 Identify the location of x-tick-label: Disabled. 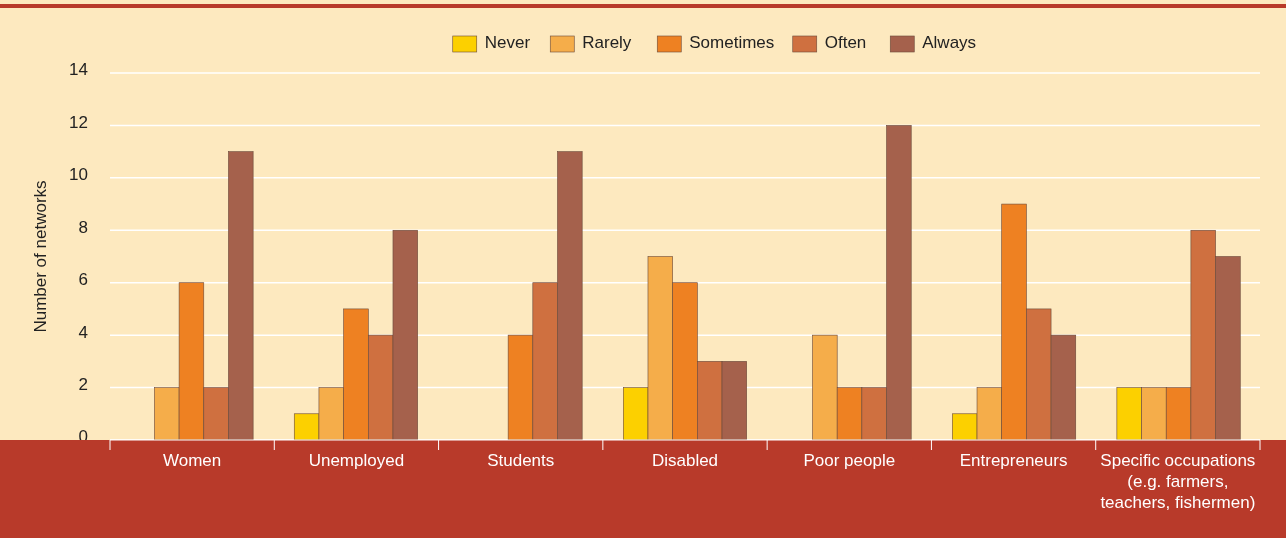
(685, 460).